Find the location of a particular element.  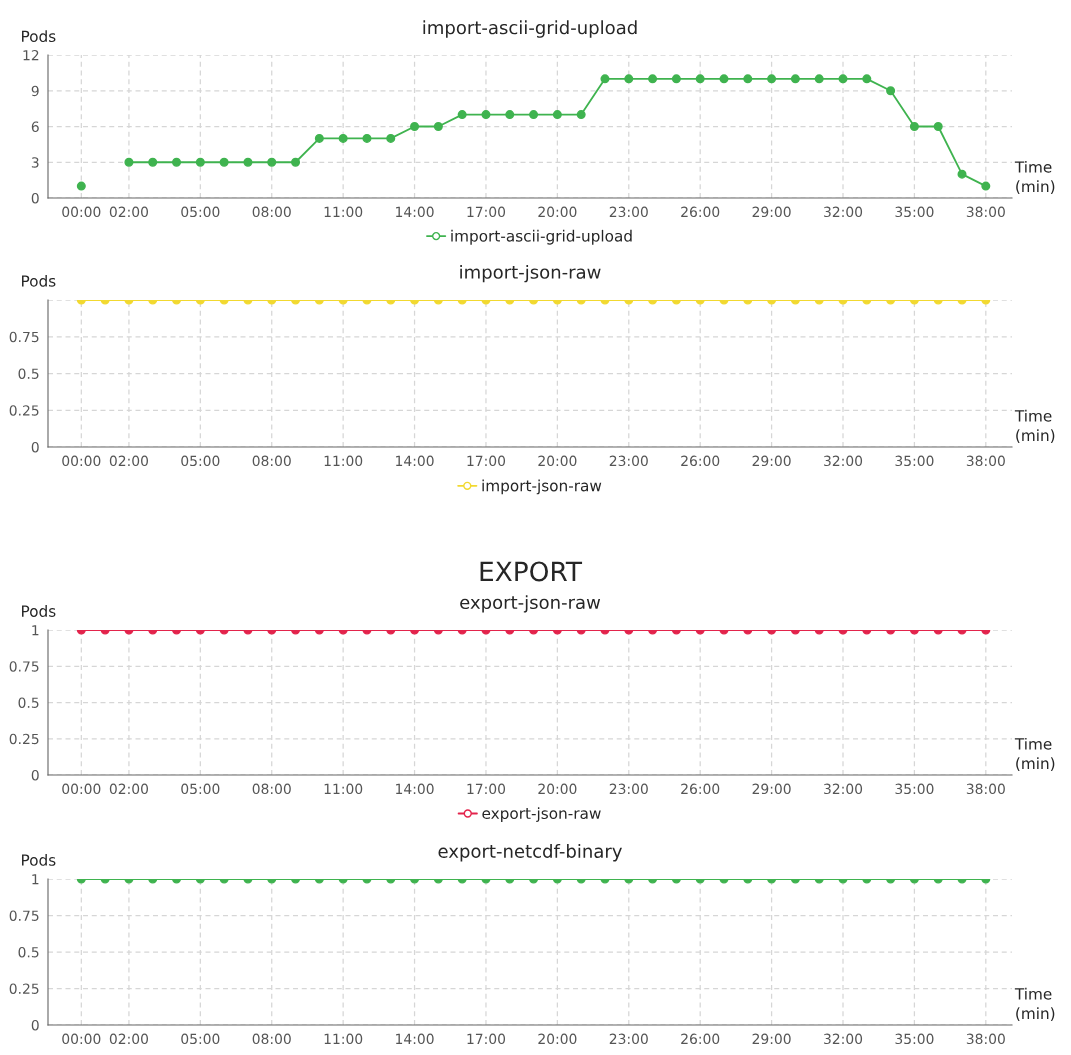

chart-subtitle: export-json-raw is located at coordinates (530, 604).